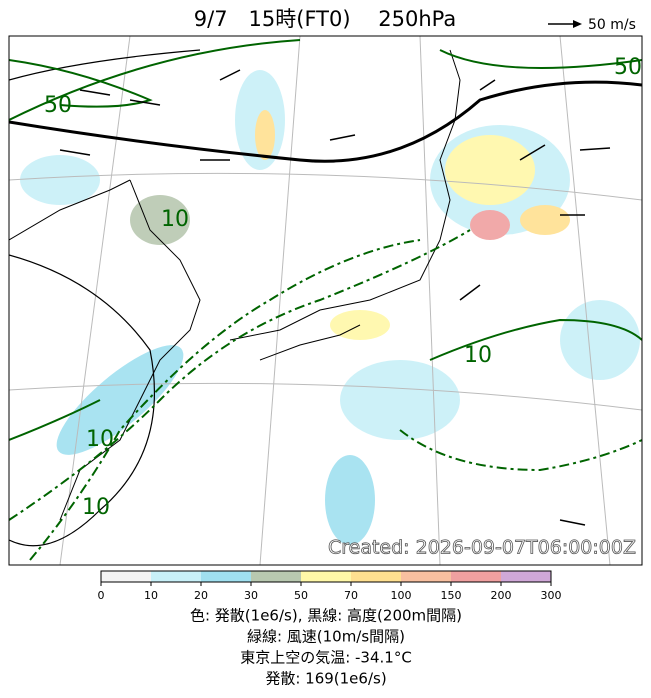 This screenshot has width=651, height=698. Describe the element at coordinates (351, 595) in the screenshot. I see `colorbar-tick-label: 70` at that location.